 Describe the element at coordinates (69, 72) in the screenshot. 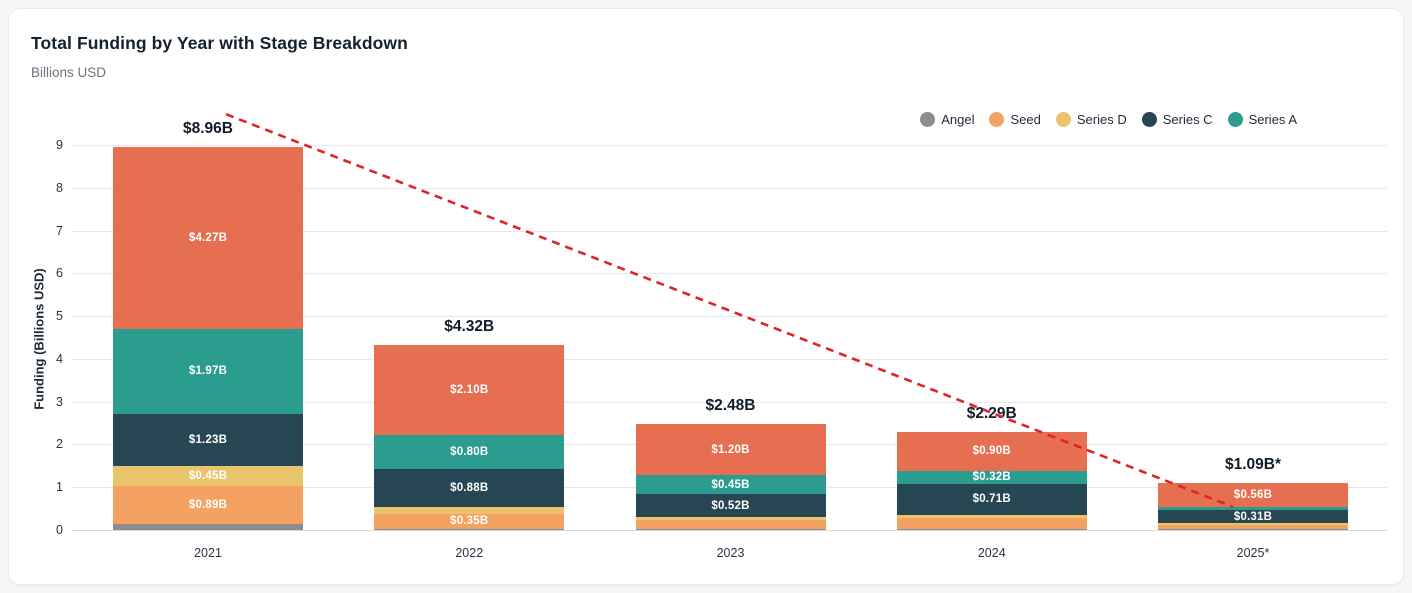

I see `chart-subtitle: Billions USD` at that location.